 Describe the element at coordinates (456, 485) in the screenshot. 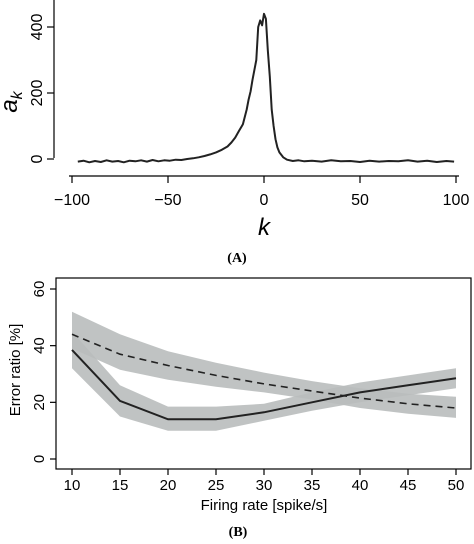

I see `panel-b-x-tick-label: 50` at that location.